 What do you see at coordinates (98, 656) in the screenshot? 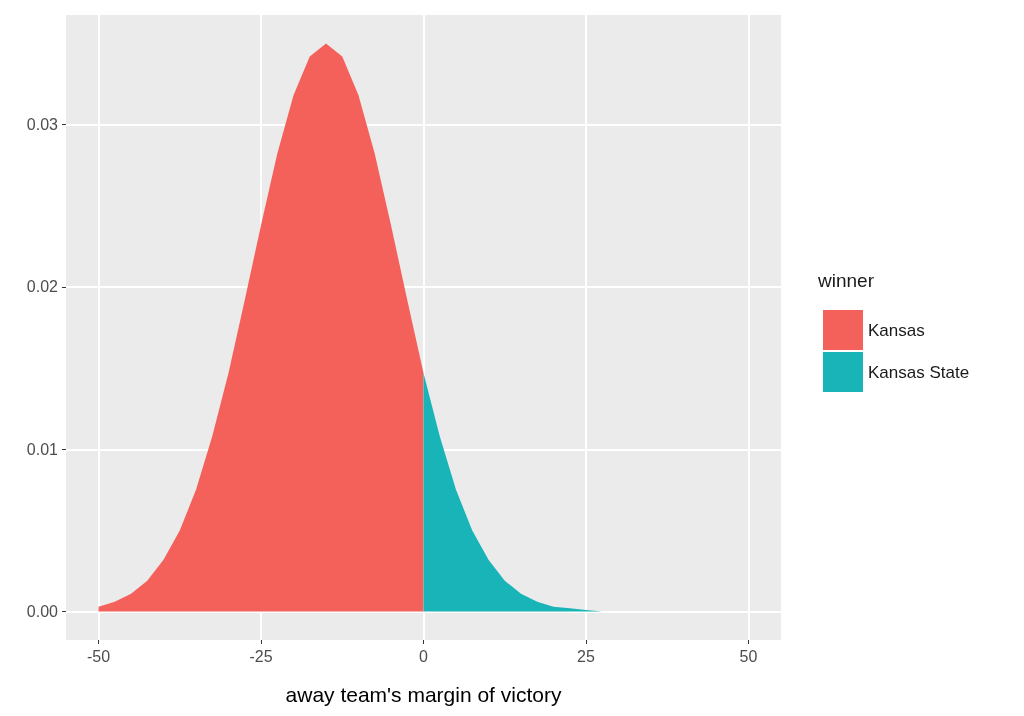
I see `x-tick-label: -50` at bounding box center [98, 656].